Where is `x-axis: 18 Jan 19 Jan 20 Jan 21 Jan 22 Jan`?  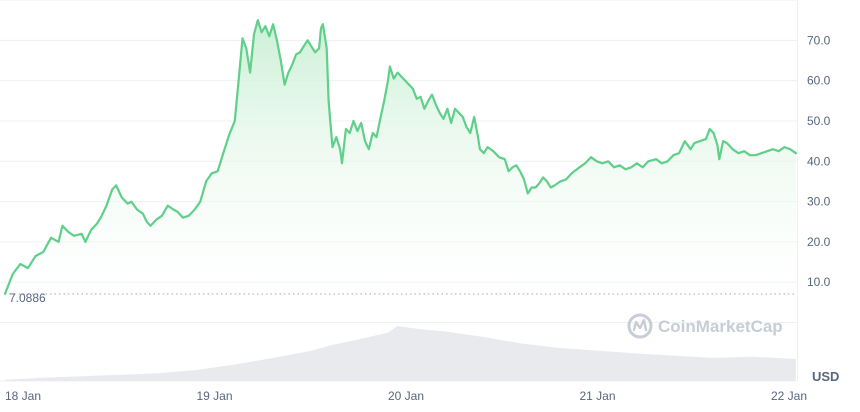
x-axis: 18 Jan 19 Jan 20 Jan 21 Jan 22 Jan is located at coordinates (406, 396).